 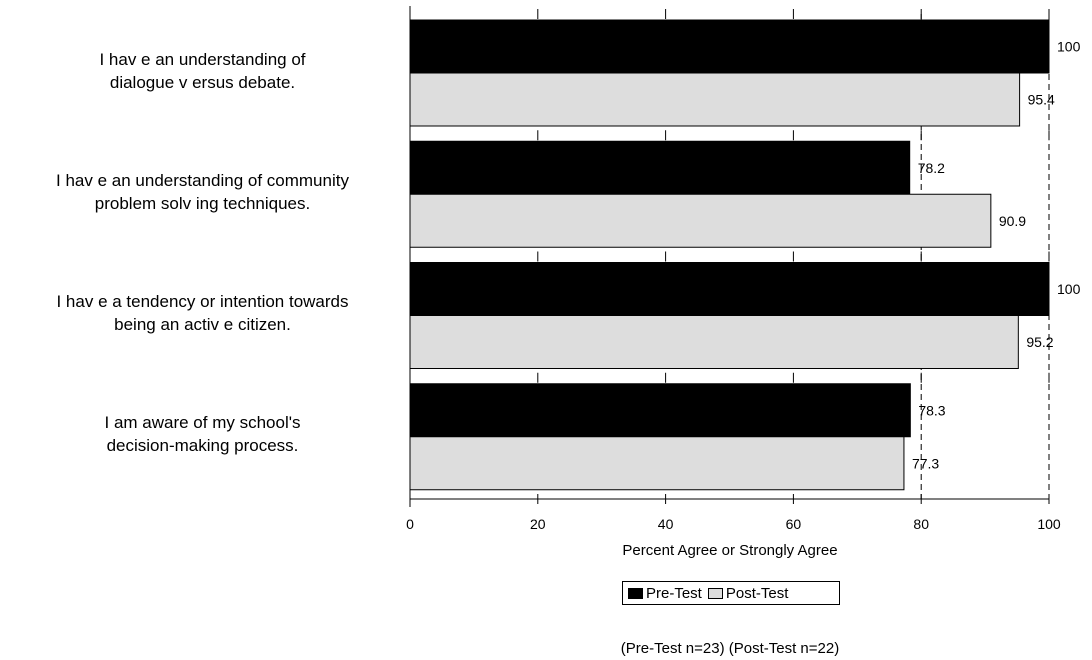 What do you see at coordinates (794, 524) in the screenshot?
I see `x-tick-label-60: 60` at bounding box center [794, 524].